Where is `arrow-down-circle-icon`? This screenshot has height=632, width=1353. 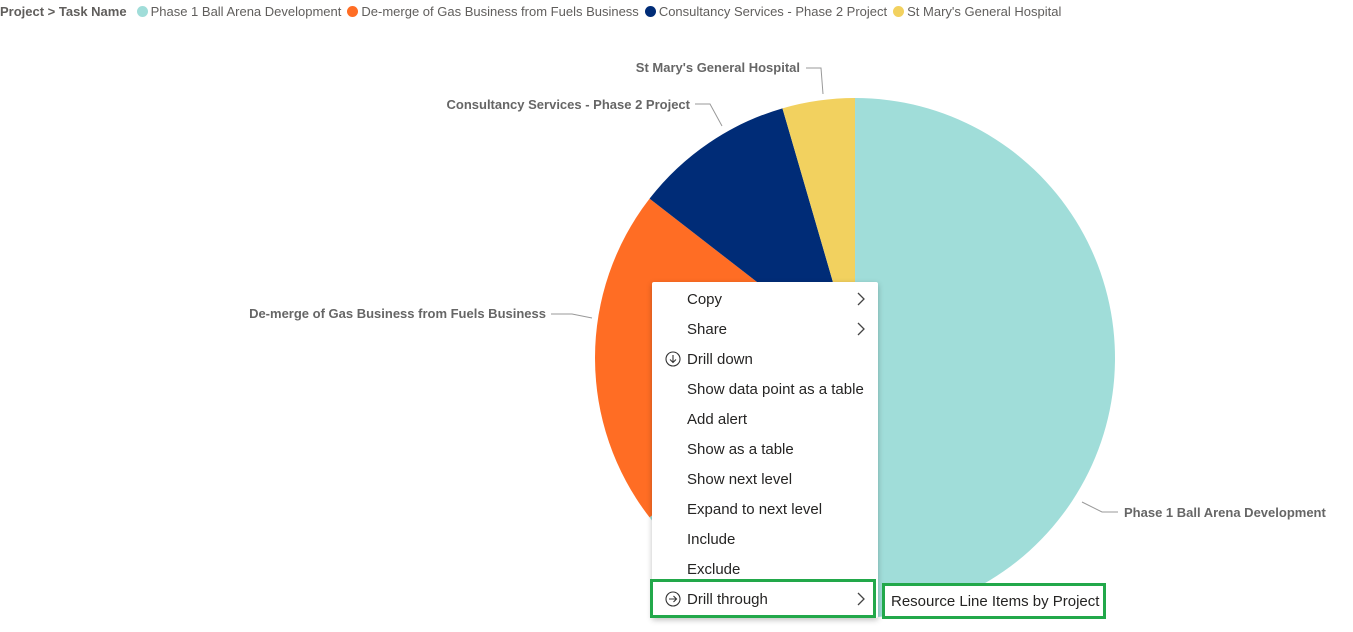
arrow-down-circle-icon is located at coordinates (673, 359).